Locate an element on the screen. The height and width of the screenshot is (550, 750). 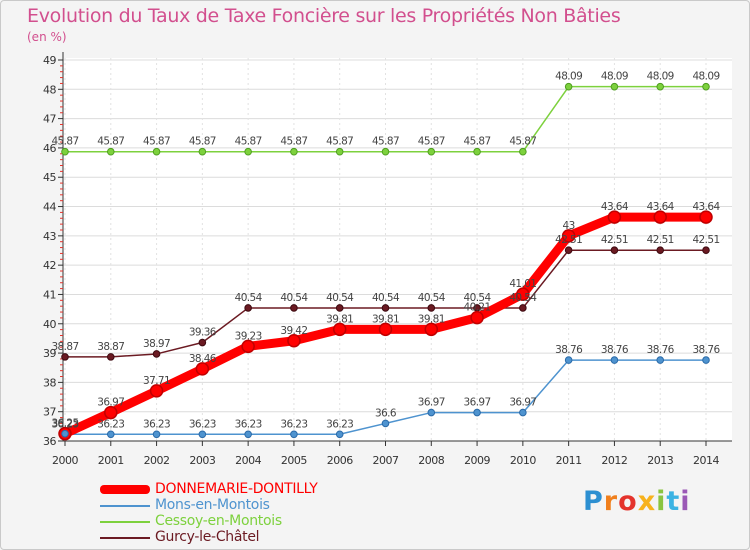
data-label-donnemarie: 36.97 is located at coordinates (110, 403).